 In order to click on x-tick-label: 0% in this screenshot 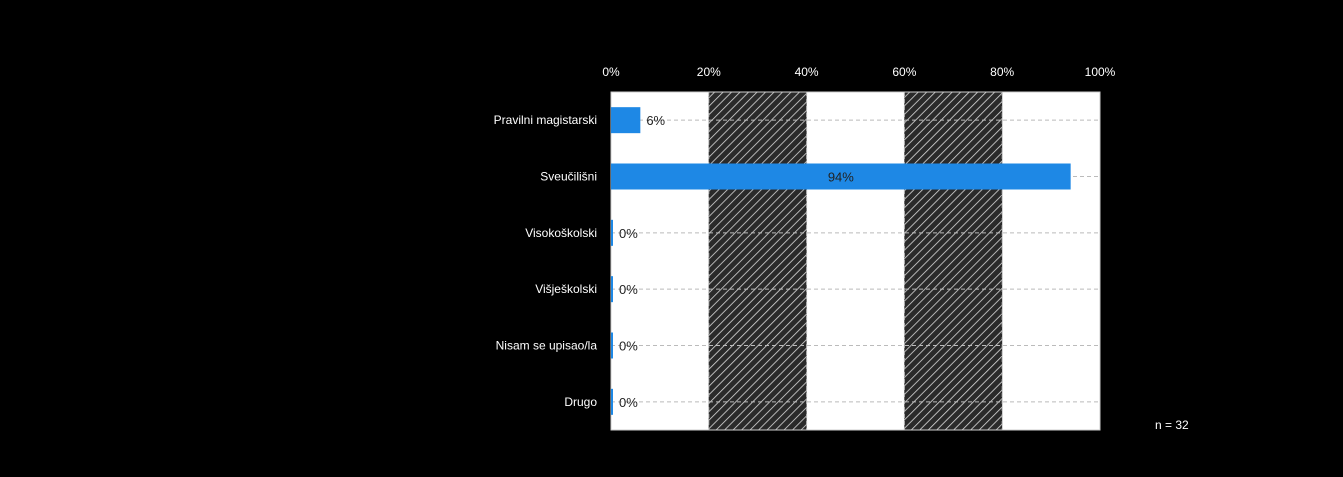, I will do `click(611, 72)`.